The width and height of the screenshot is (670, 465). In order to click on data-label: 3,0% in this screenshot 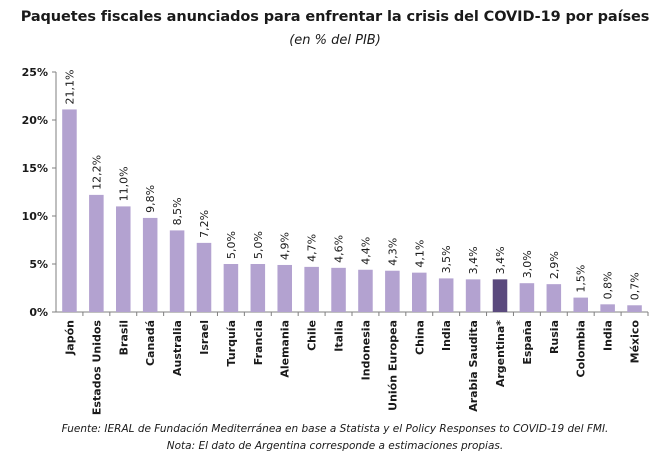, I will do `click(527, 264)`.